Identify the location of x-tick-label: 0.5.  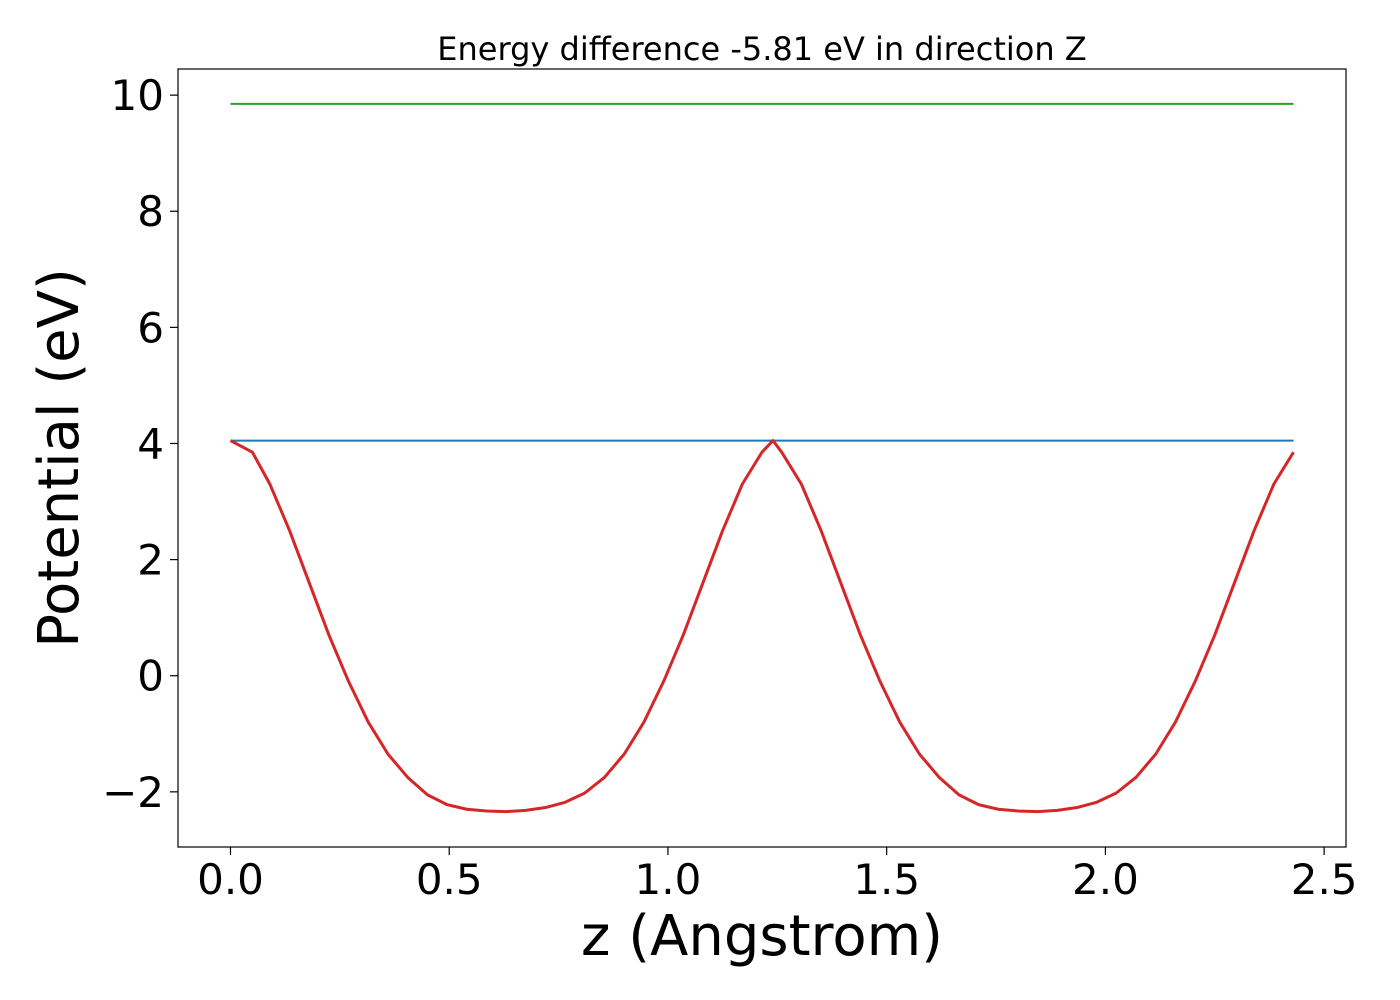
(449, 879).